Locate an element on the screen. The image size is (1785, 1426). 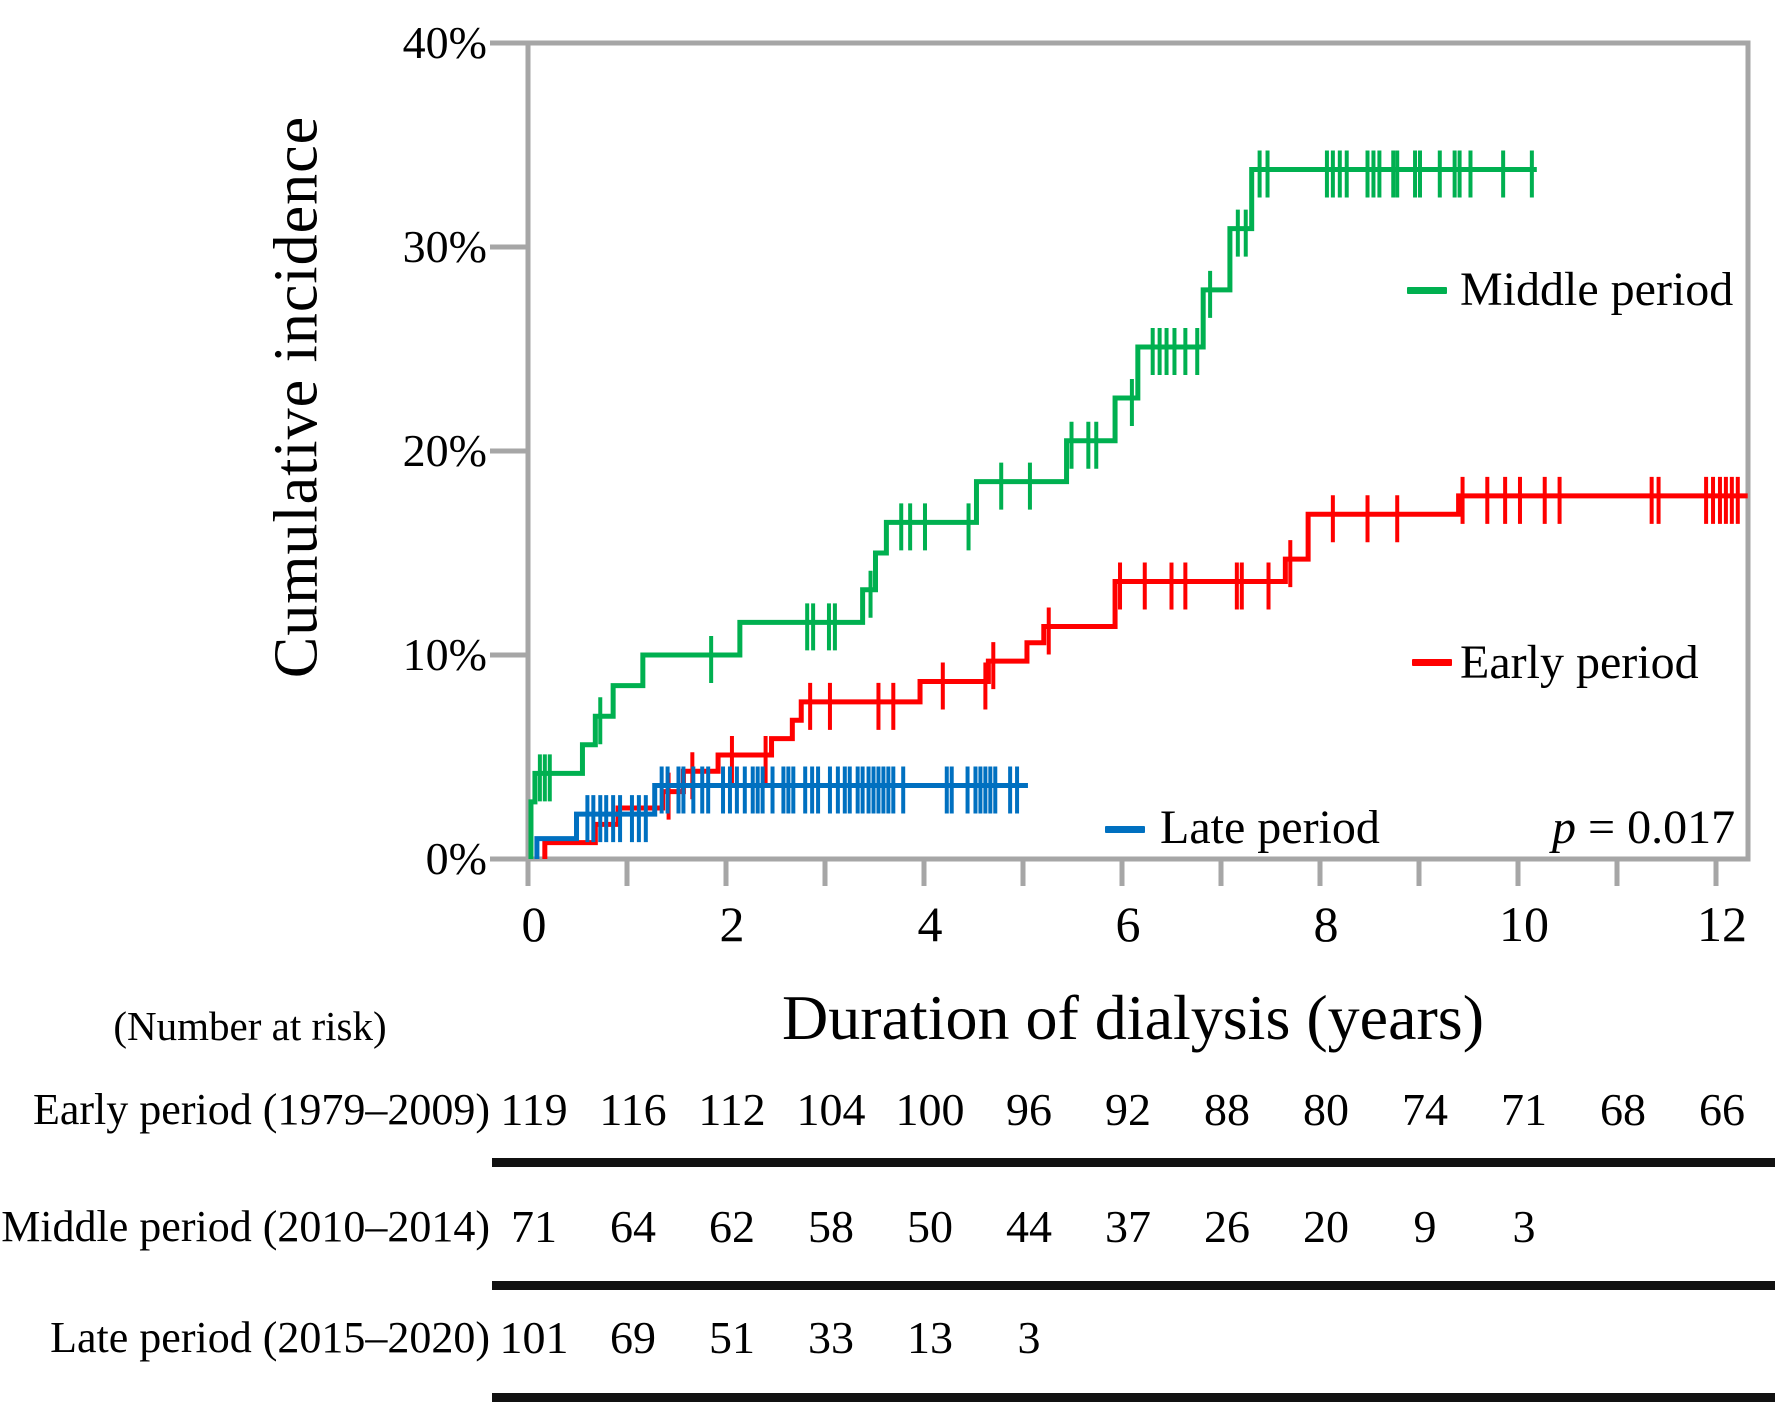
x-tick-label: 8 is located at coordinates (1326, 924).